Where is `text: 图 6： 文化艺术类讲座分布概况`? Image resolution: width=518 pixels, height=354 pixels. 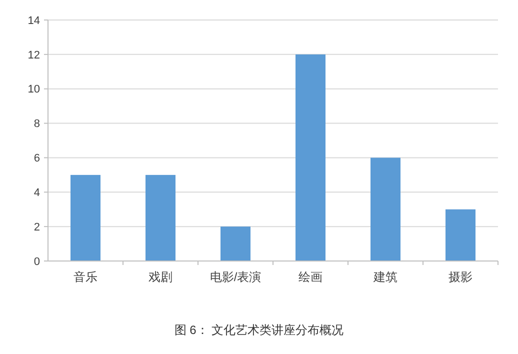 text: 图 6： 文化艺术类讲座分布概况 is located at coordinates (259, 330).